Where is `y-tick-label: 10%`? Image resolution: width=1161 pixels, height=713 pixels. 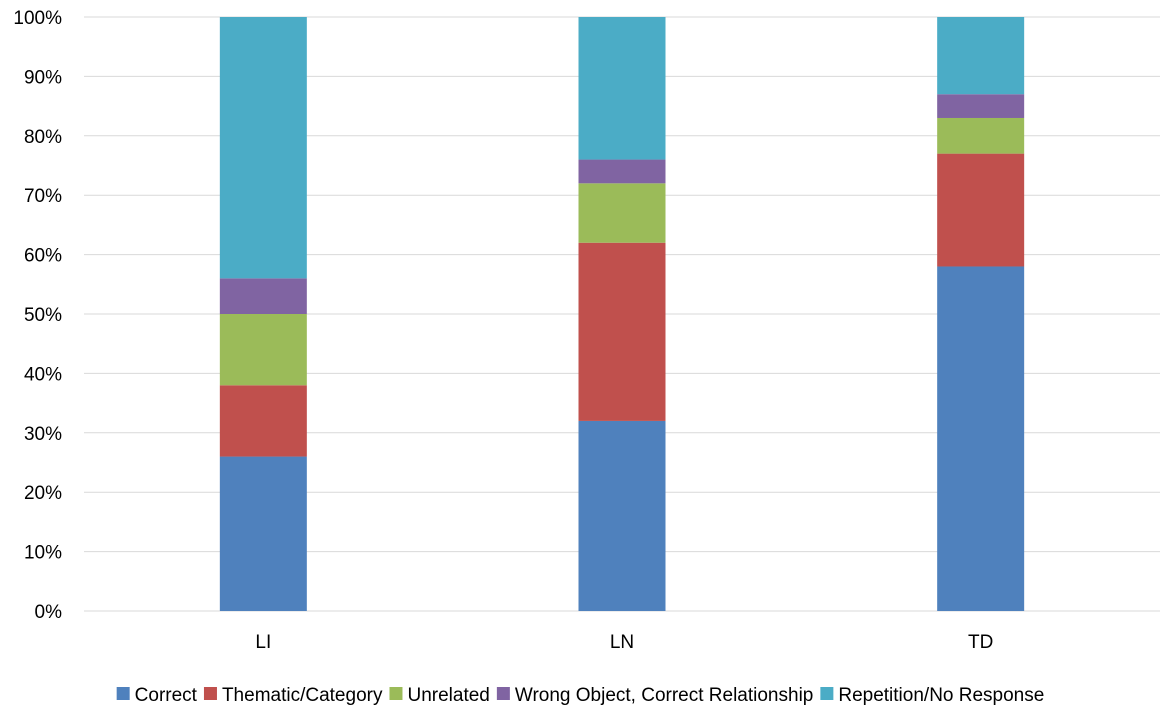 y-tick-label: 10% is located at coordinates (43, 553).